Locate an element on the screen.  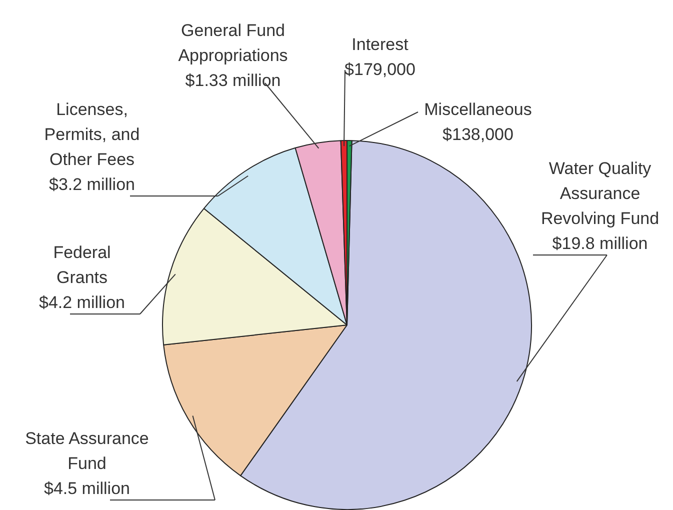
slice-label: Water Quality Assurance Revolving Fund is located at coordinates (600, 193).